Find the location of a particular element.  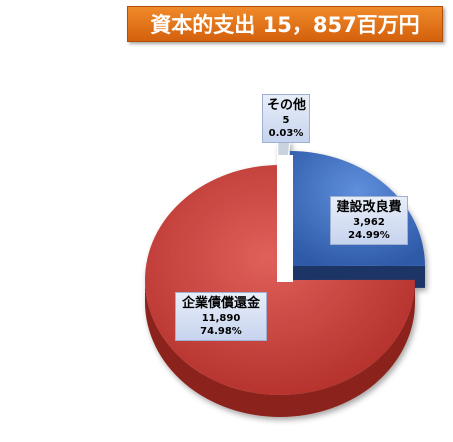

slice-label-other: その他 5 0.03% is located at coordinates (286, 118).